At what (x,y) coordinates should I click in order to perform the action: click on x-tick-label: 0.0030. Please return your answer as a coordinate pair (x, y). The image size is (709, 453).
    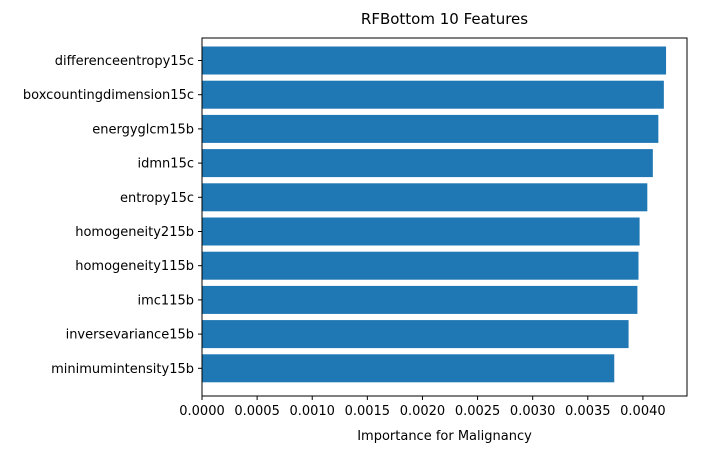
    Looking at the image, I should click on (533, 411).